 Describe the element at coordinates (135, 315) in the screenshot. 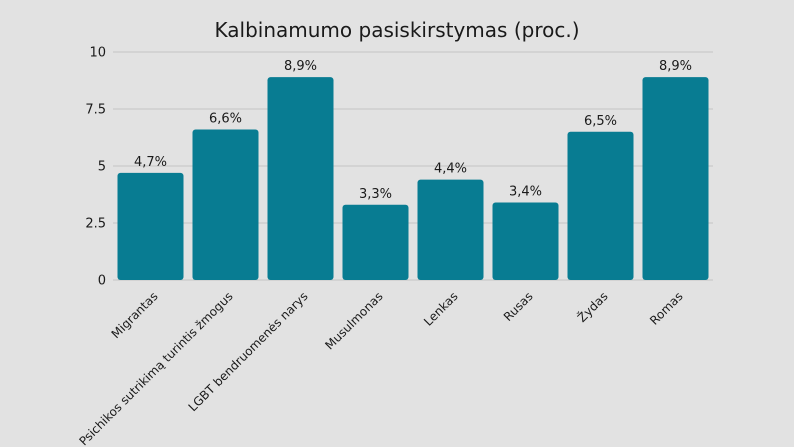

I see `category-label: Migrantas` at that location.